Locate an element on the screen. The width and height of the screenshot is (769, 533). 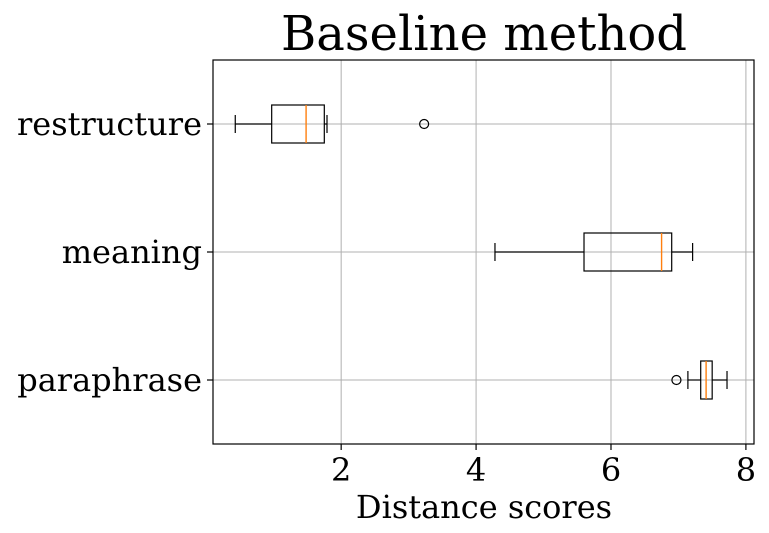
x-tick-label: 2 is located at coordinates (341, 470).